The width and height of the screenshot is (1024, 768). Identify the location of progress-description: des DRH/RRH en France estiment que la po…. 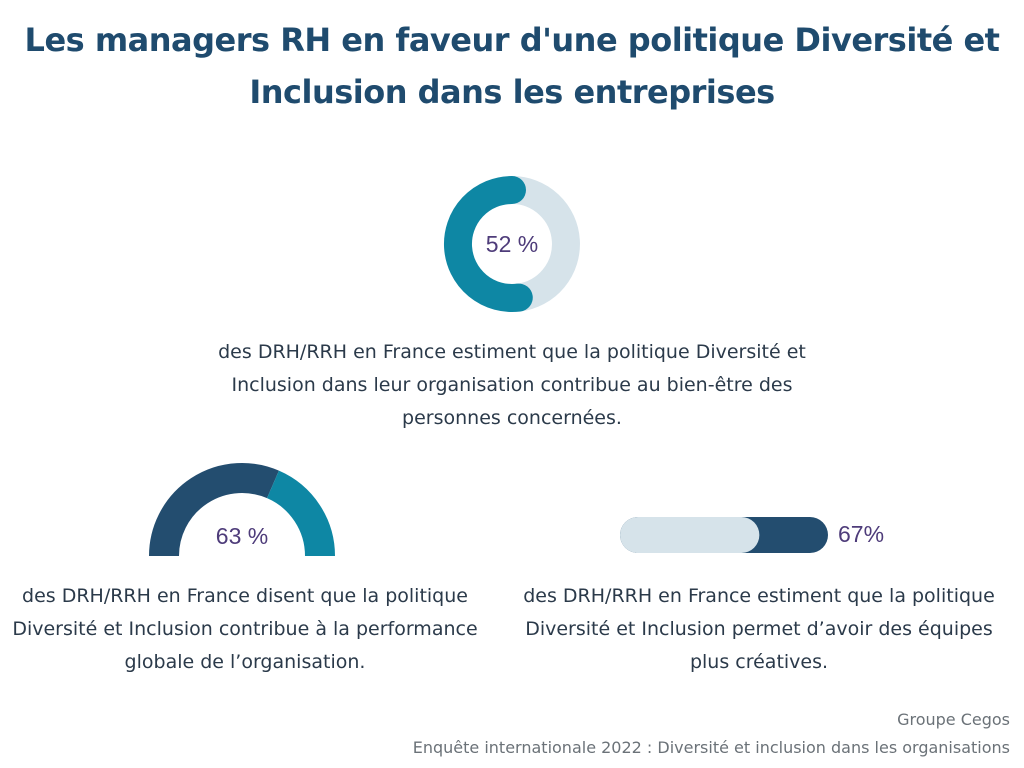
(759, 629).